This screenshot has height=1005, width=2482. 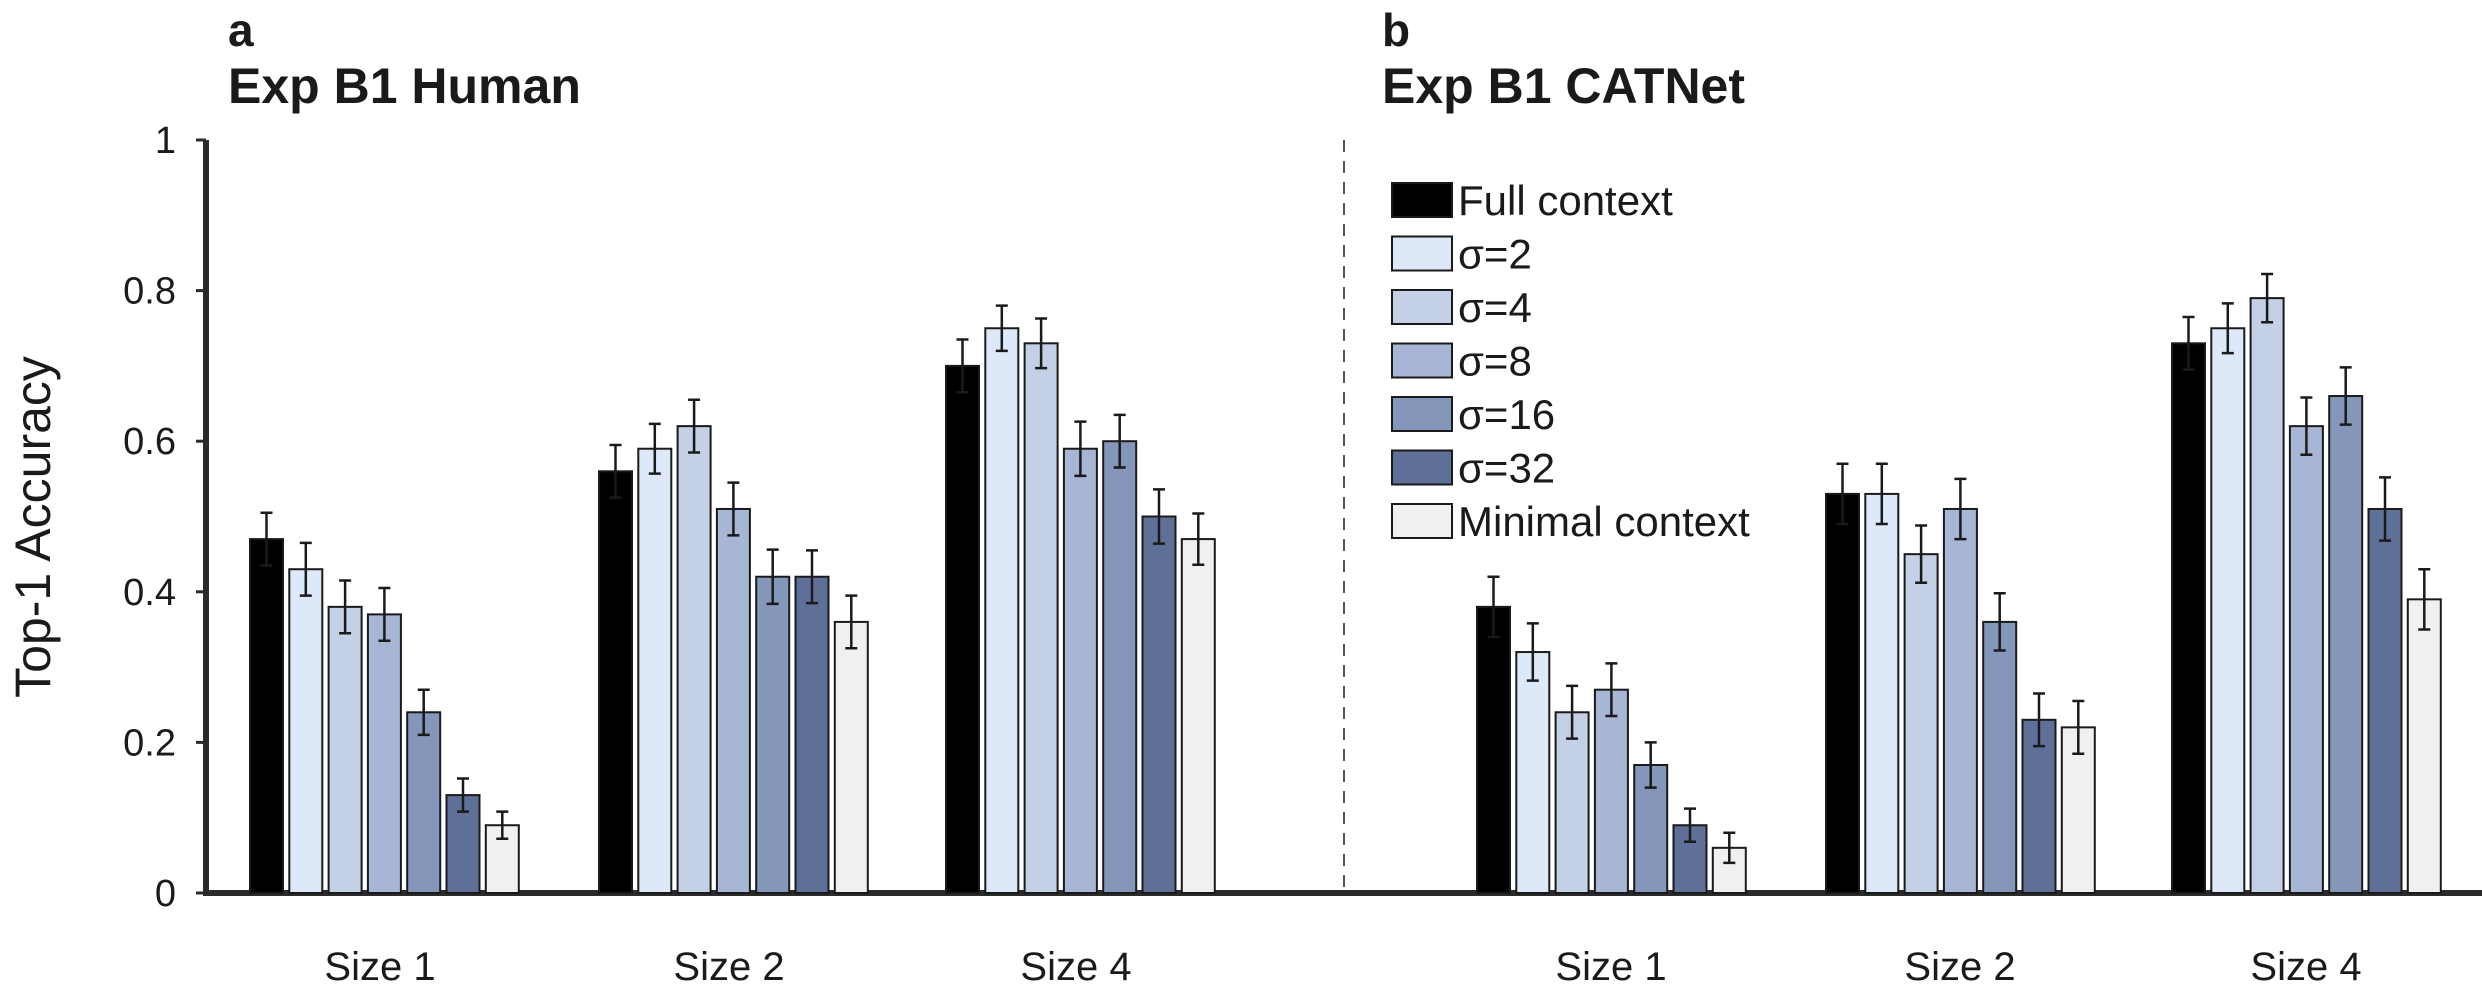 I want to click on legend-item: σ=2, so click(x=1461, y=254).